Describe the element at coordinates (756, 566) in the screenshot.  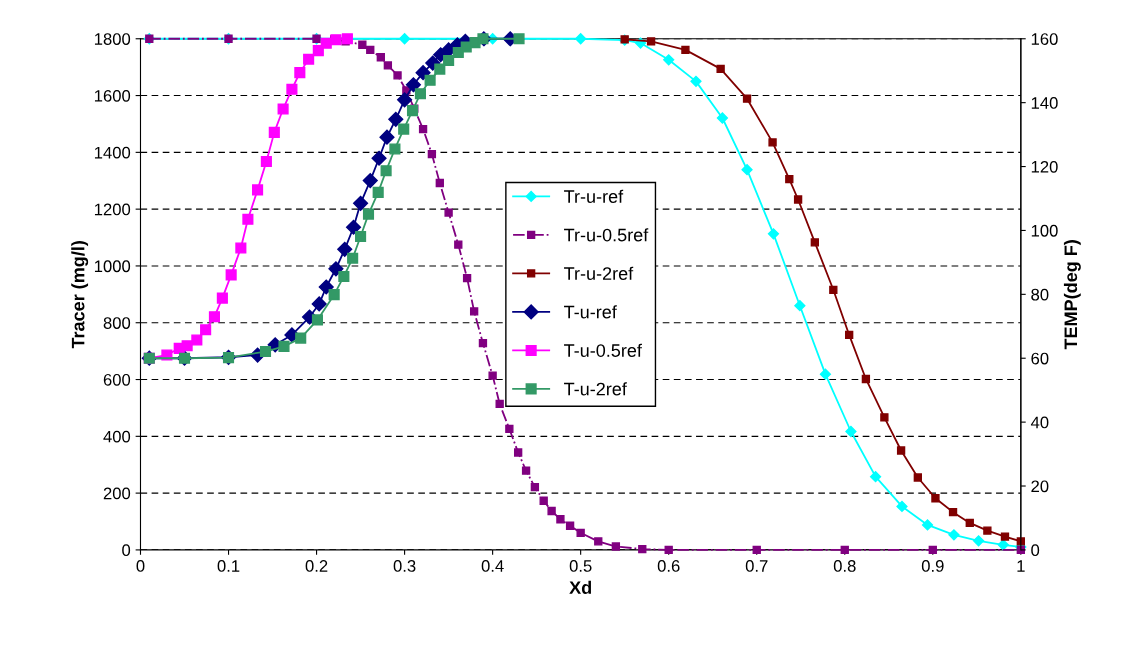
I see `x-tick-label: 0.7` at that location.